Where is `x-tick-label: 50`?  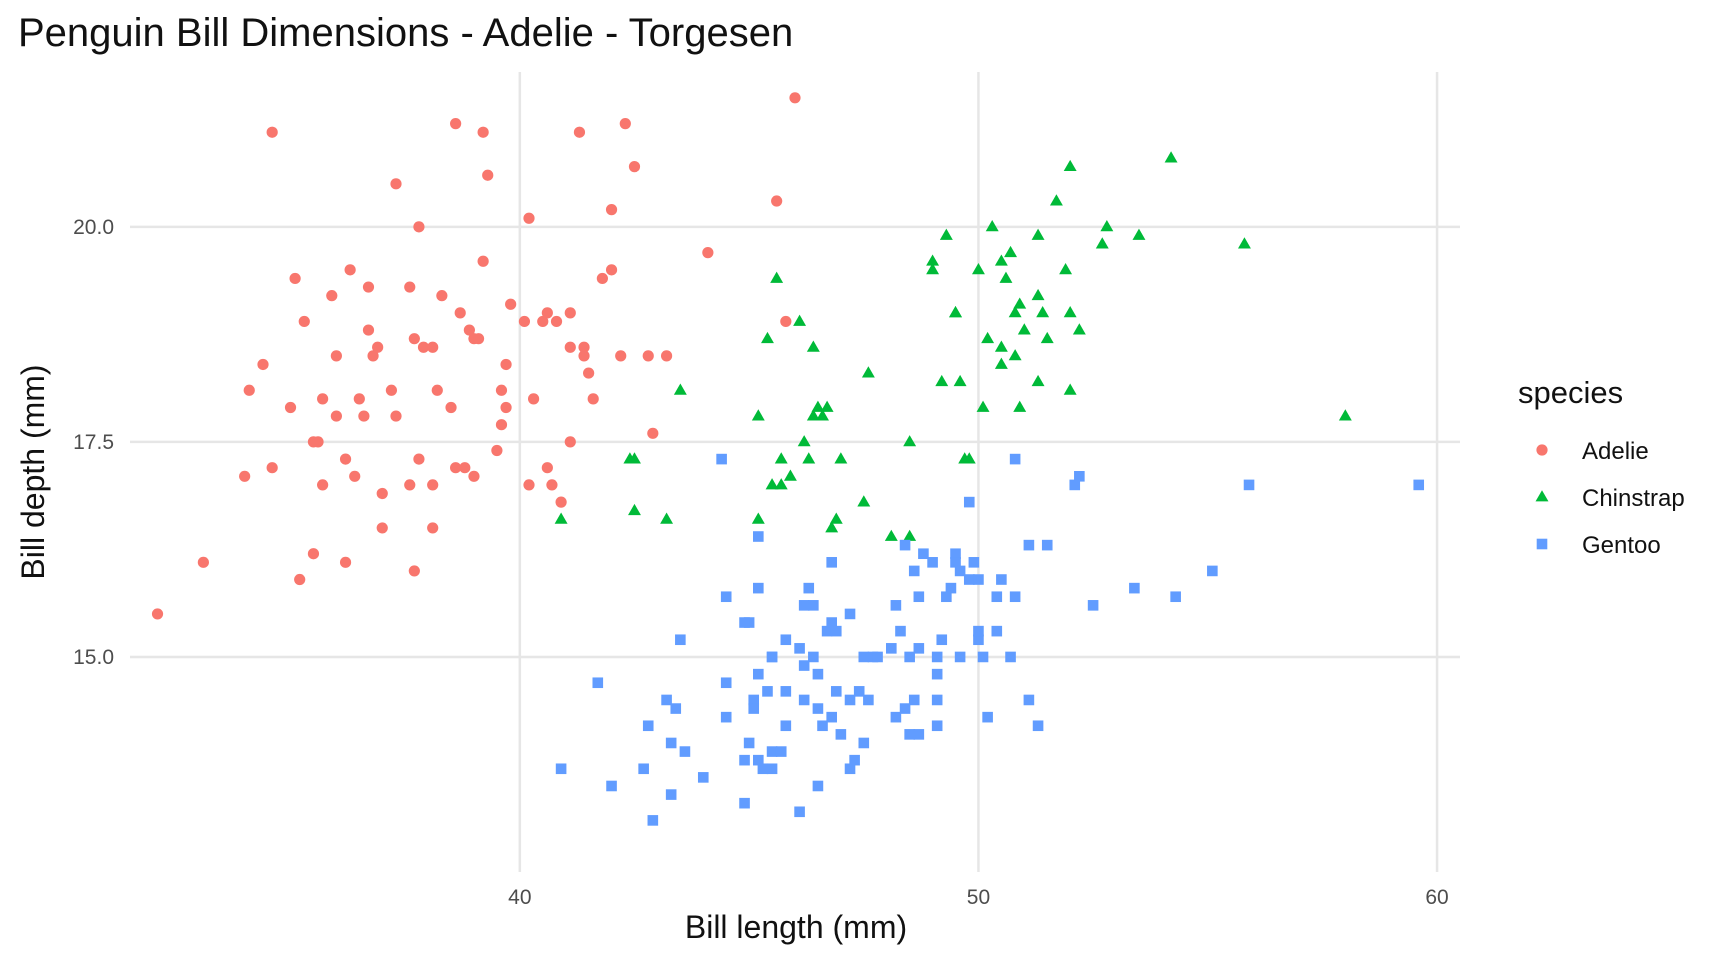
x-tick-label: 50 is located at coordinates (978, 897).